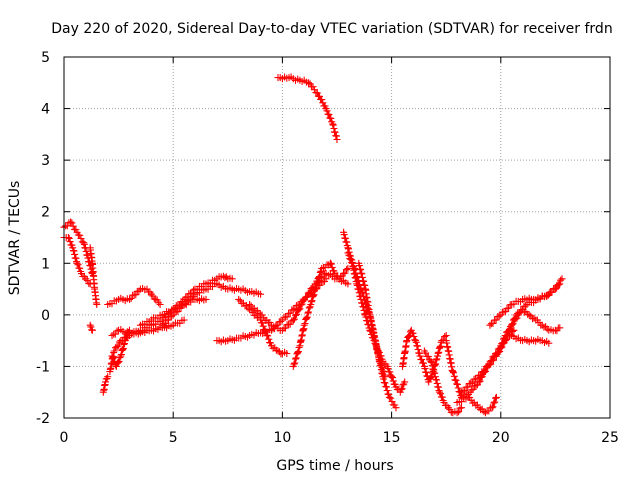 The width and height of the screenshot is (640, 480). Describe the element at coordinates (64, 438) in the screenshot. I see `x-tick-label: 0` at that location.